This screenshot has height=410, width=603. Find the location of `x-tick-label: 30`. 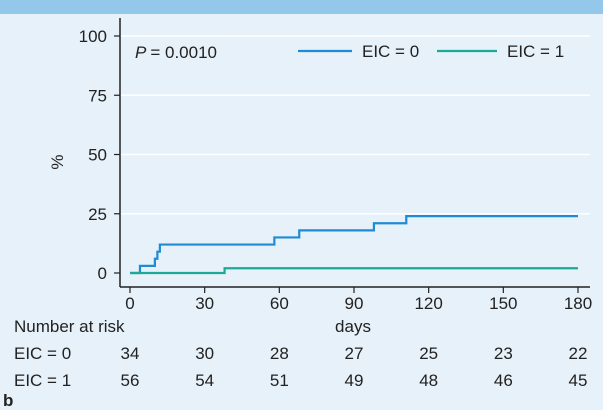

x-tick-label: 30 is located at coordinates (204, 303).